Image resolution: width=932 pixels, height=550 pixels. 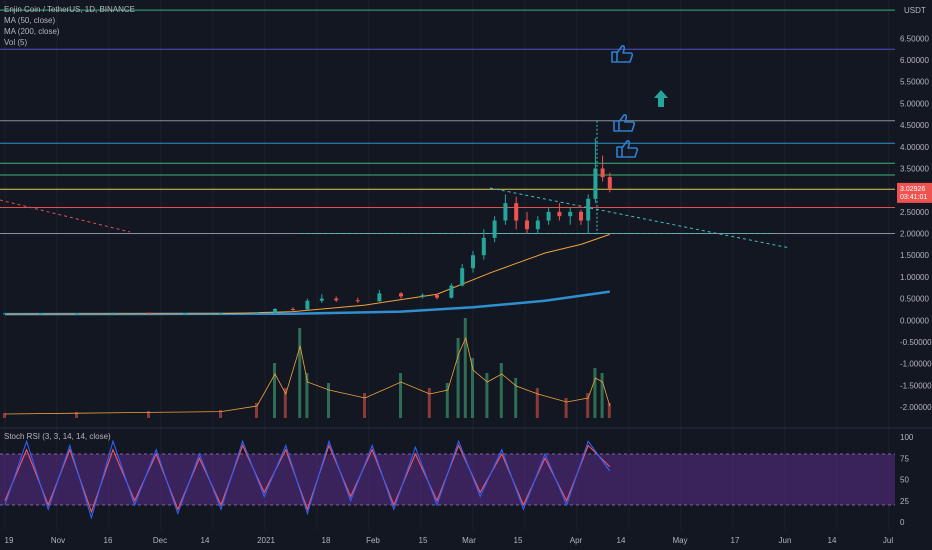 What do you see at coordinates (914, 299) in the screenshot?
I see `price-tick: 0.50000` at bounding box center [914, 299].